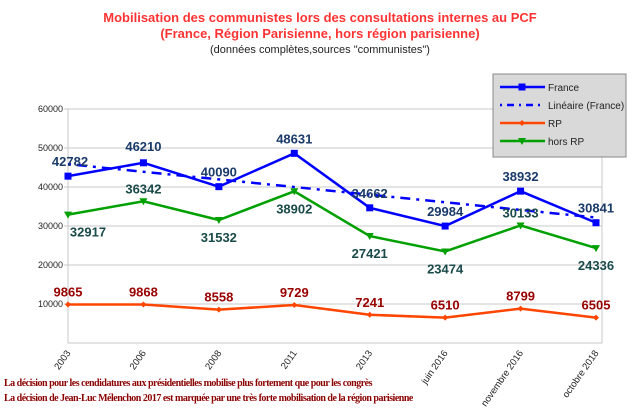 The height and width of the screenshot is (411, 640). Describe the element at coordinates (143, 146) in the screenshot. I see `data-label: 46210` at that location.